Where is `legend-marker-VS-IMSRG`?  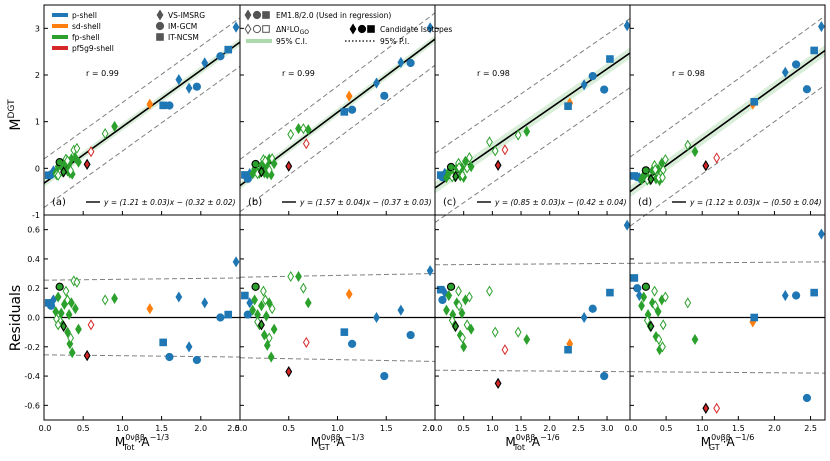 legend-marker-VS-IMSRG is located at coordinates (160, 15).